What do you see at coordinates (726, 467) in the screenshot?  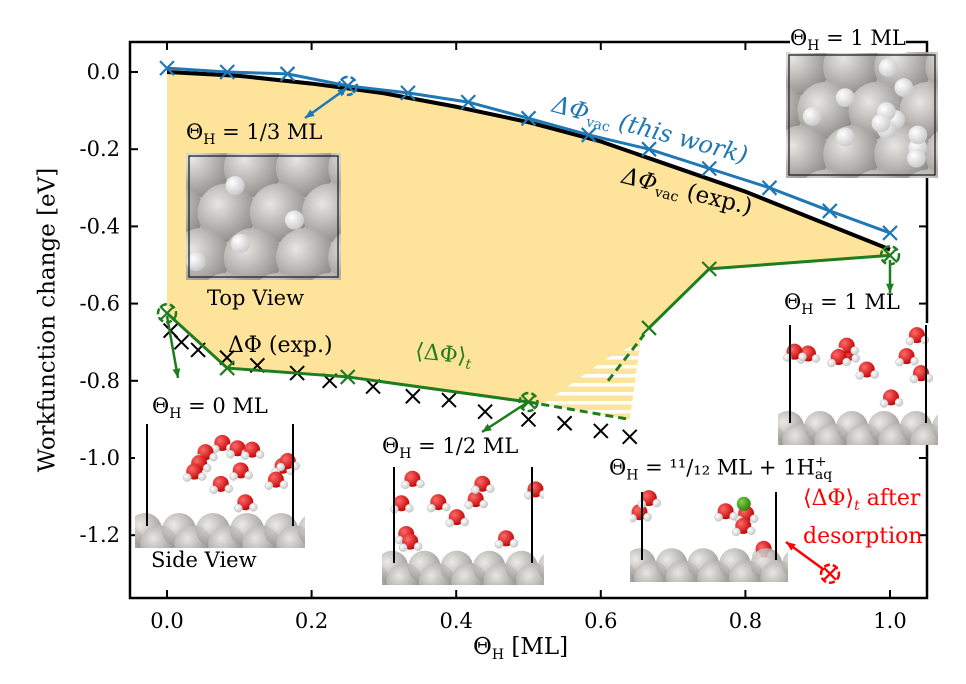 I see `rest: = ¹¹/₁₂ ML + 1H` at bounding box center [726, 467].